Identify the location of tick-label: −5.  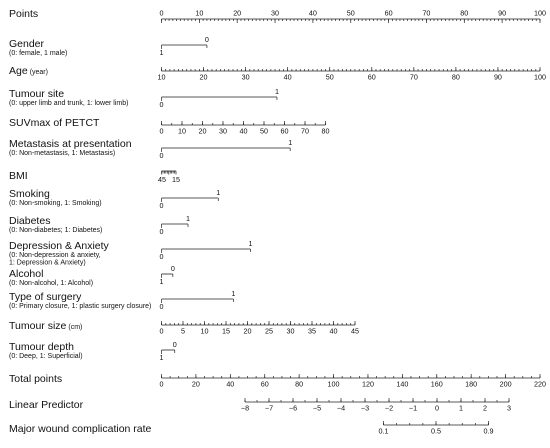
(317, 408).